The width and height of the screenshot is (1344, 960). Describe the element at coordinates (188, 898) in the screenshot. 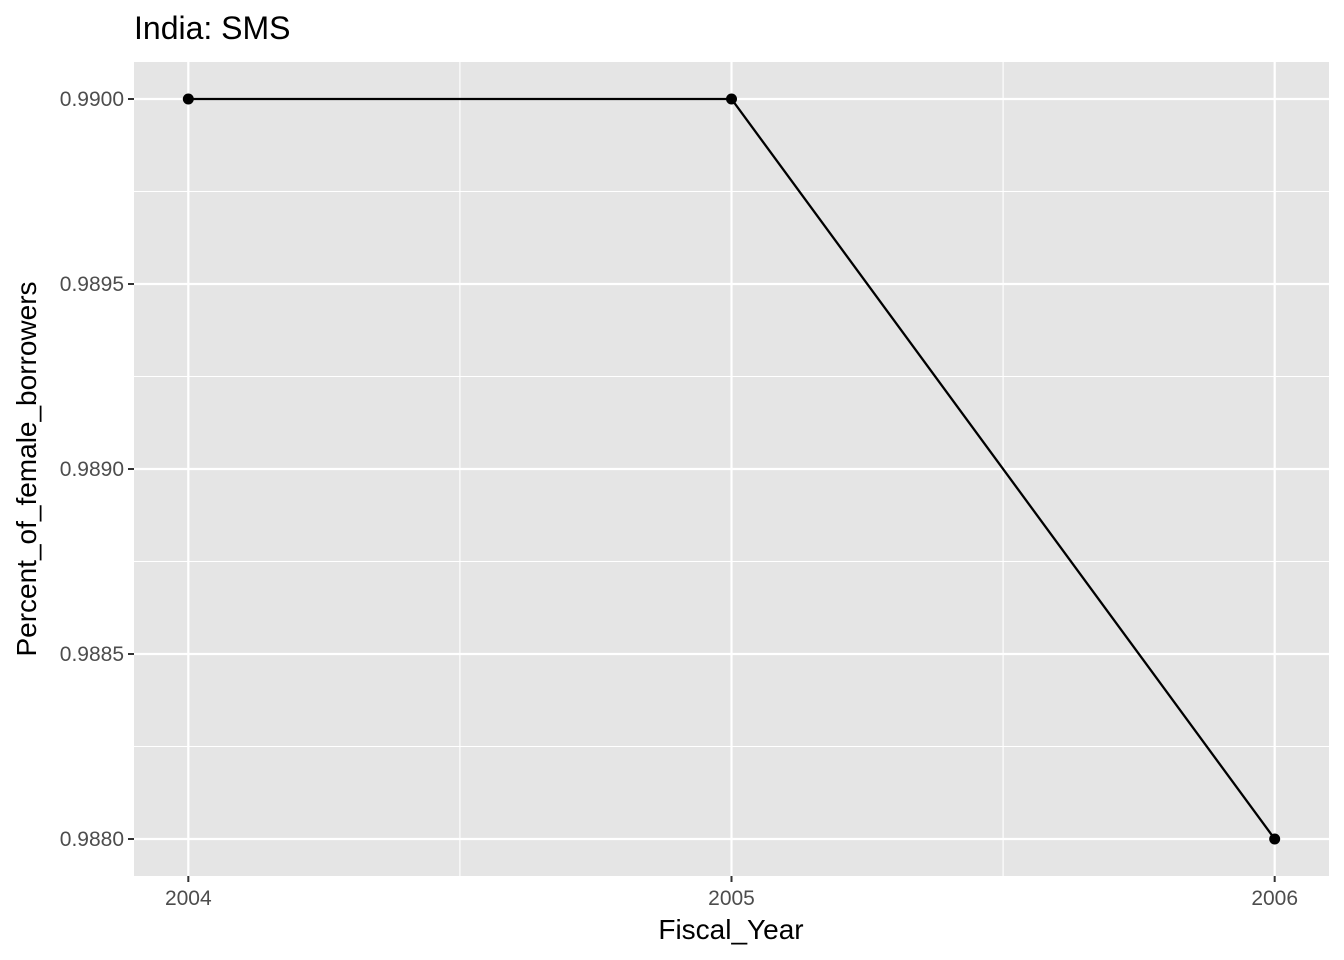

I see `x-tick-label: 2004` at that location.